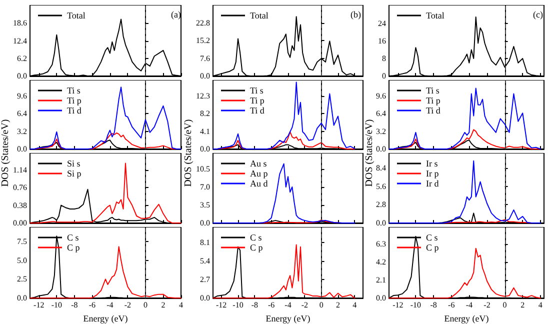 Image resolution: width=550 pixels, height=328 pixels. What do you see at coordinates (205, 187) in the screenshot?
I see `y-tick-label: 7.0` at bounding box center [205, 187].